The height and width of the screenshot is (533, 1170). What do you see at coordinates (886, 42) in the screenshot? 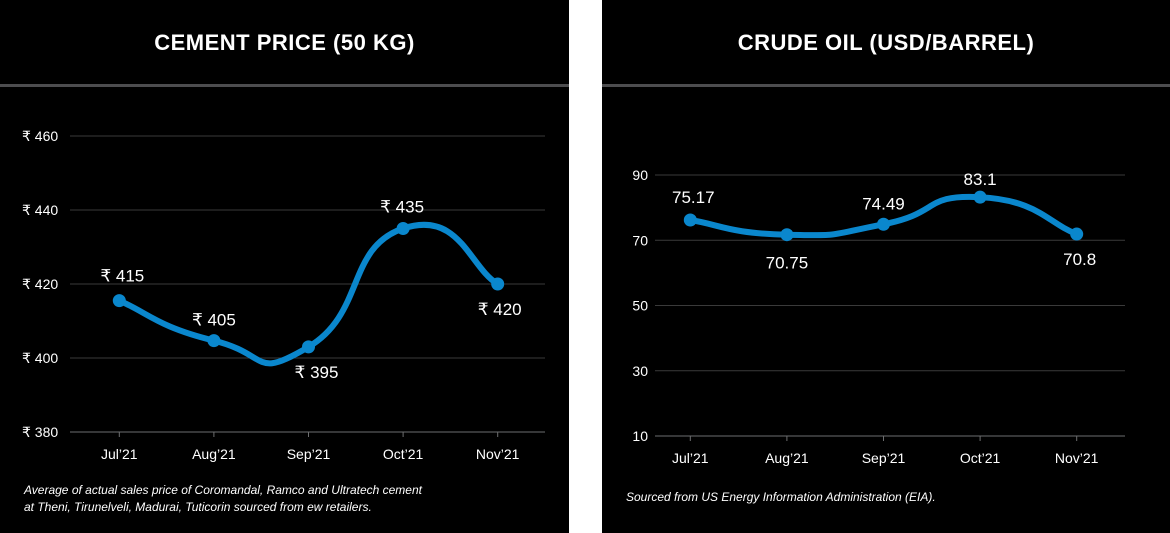
I see `crude-oil-chart-title: CRUDE OIL (USD/BARREL)` at bounding box center [886, 42].